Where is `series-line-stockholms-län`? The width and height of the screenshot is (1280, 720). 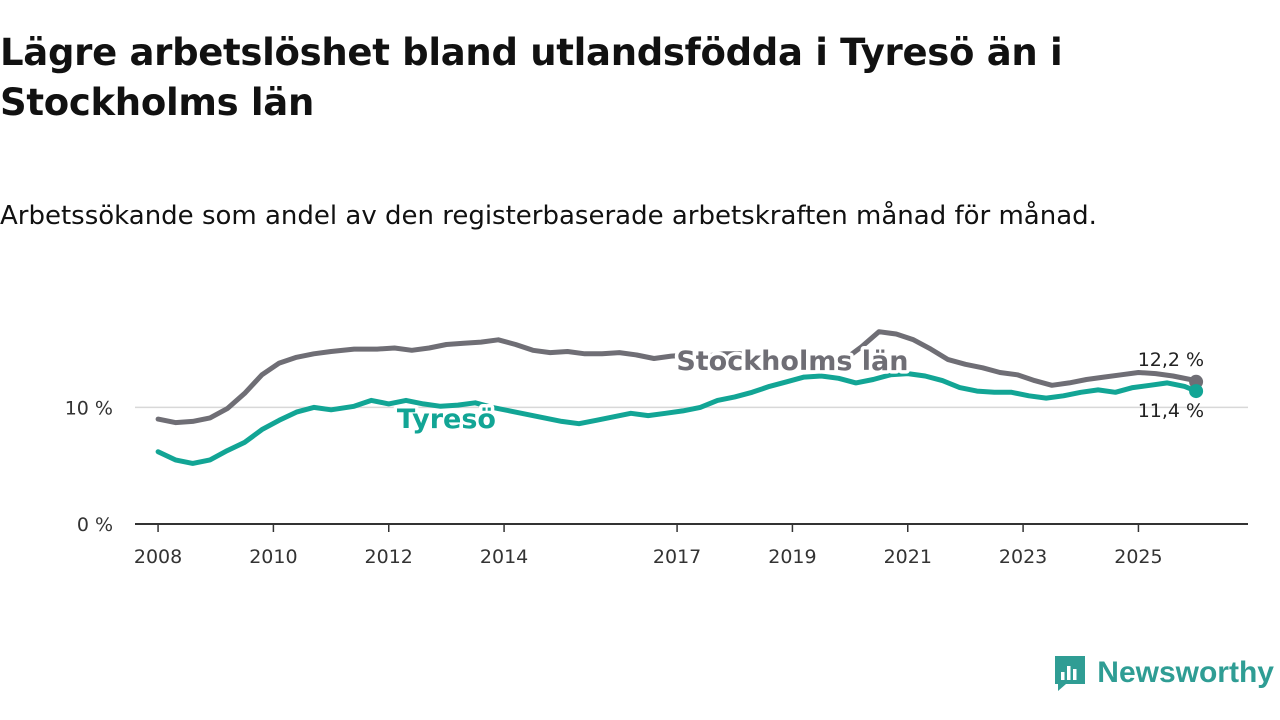
series-line-stockholms-län is located at coordinates (677, 377).